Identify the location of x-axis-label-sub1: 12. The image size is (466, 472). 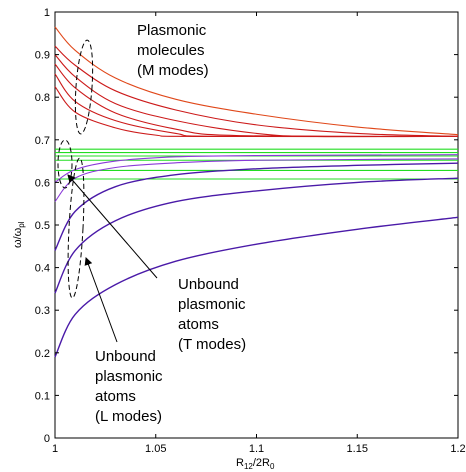
(248, 466).